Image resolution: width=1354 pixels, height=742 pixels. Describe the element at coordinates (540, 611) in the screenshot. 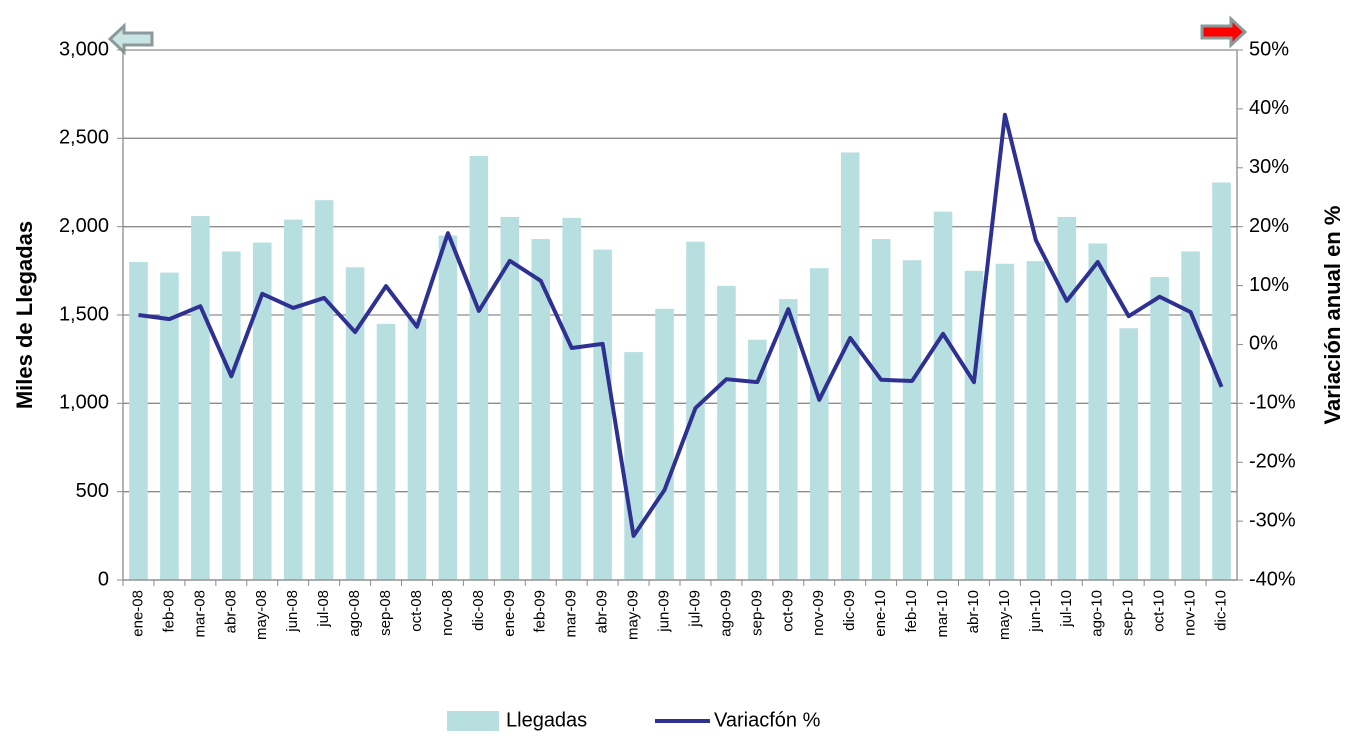

I see `x-tick-label: feb-09` at that location.